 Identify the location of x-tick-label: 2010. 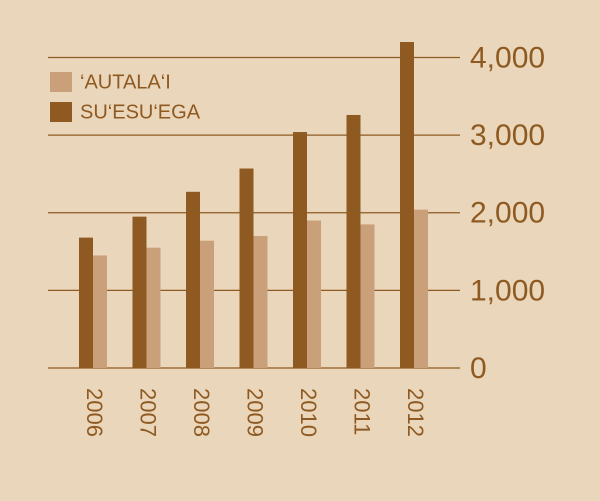
(308, 412).